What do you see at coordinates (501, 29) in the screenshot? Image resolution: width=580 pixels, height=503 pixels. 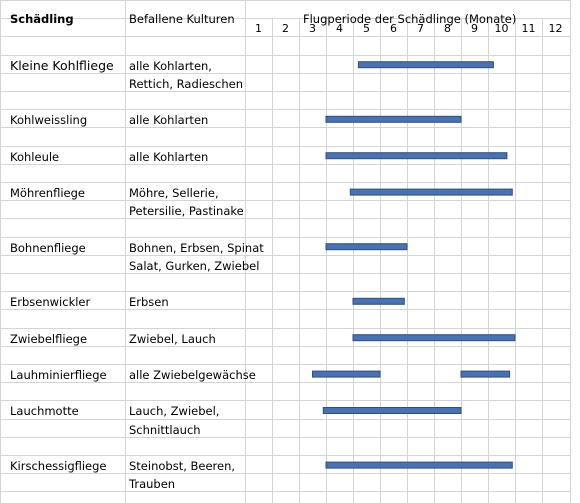 I see `month-tick-label: 10` at bounding box center [501, 29].